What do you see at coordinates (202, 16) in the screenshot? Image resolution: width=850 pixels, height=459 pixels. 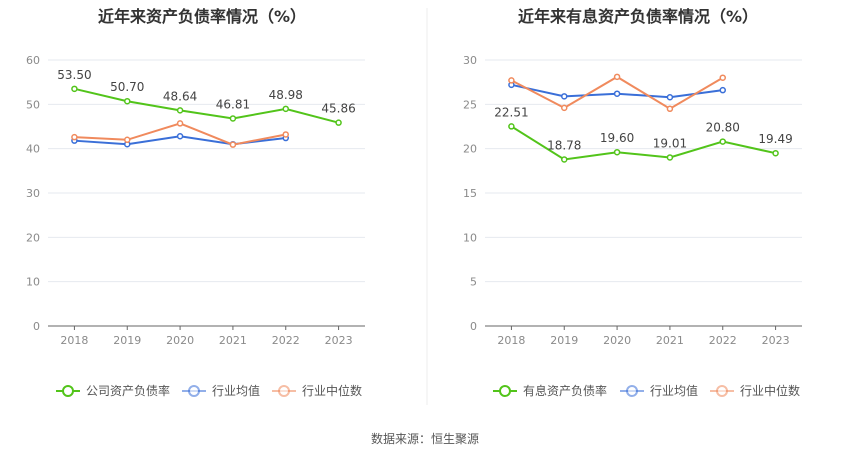 I see `chart-title: 近年来资产负债率情况（%）` at bounding box center [202, 16].